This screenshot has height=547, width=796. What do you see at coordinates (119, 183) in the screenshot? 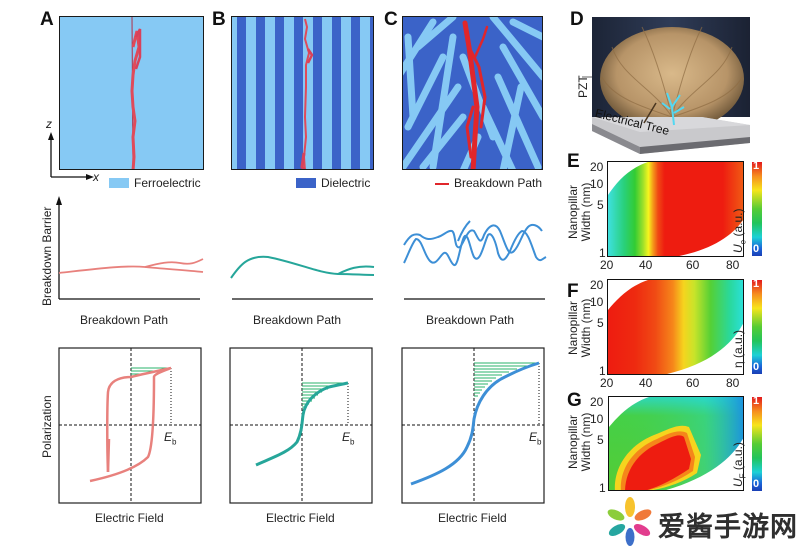
I see `legend-swatch-ferroelectric` at bounding box center [119, 183].